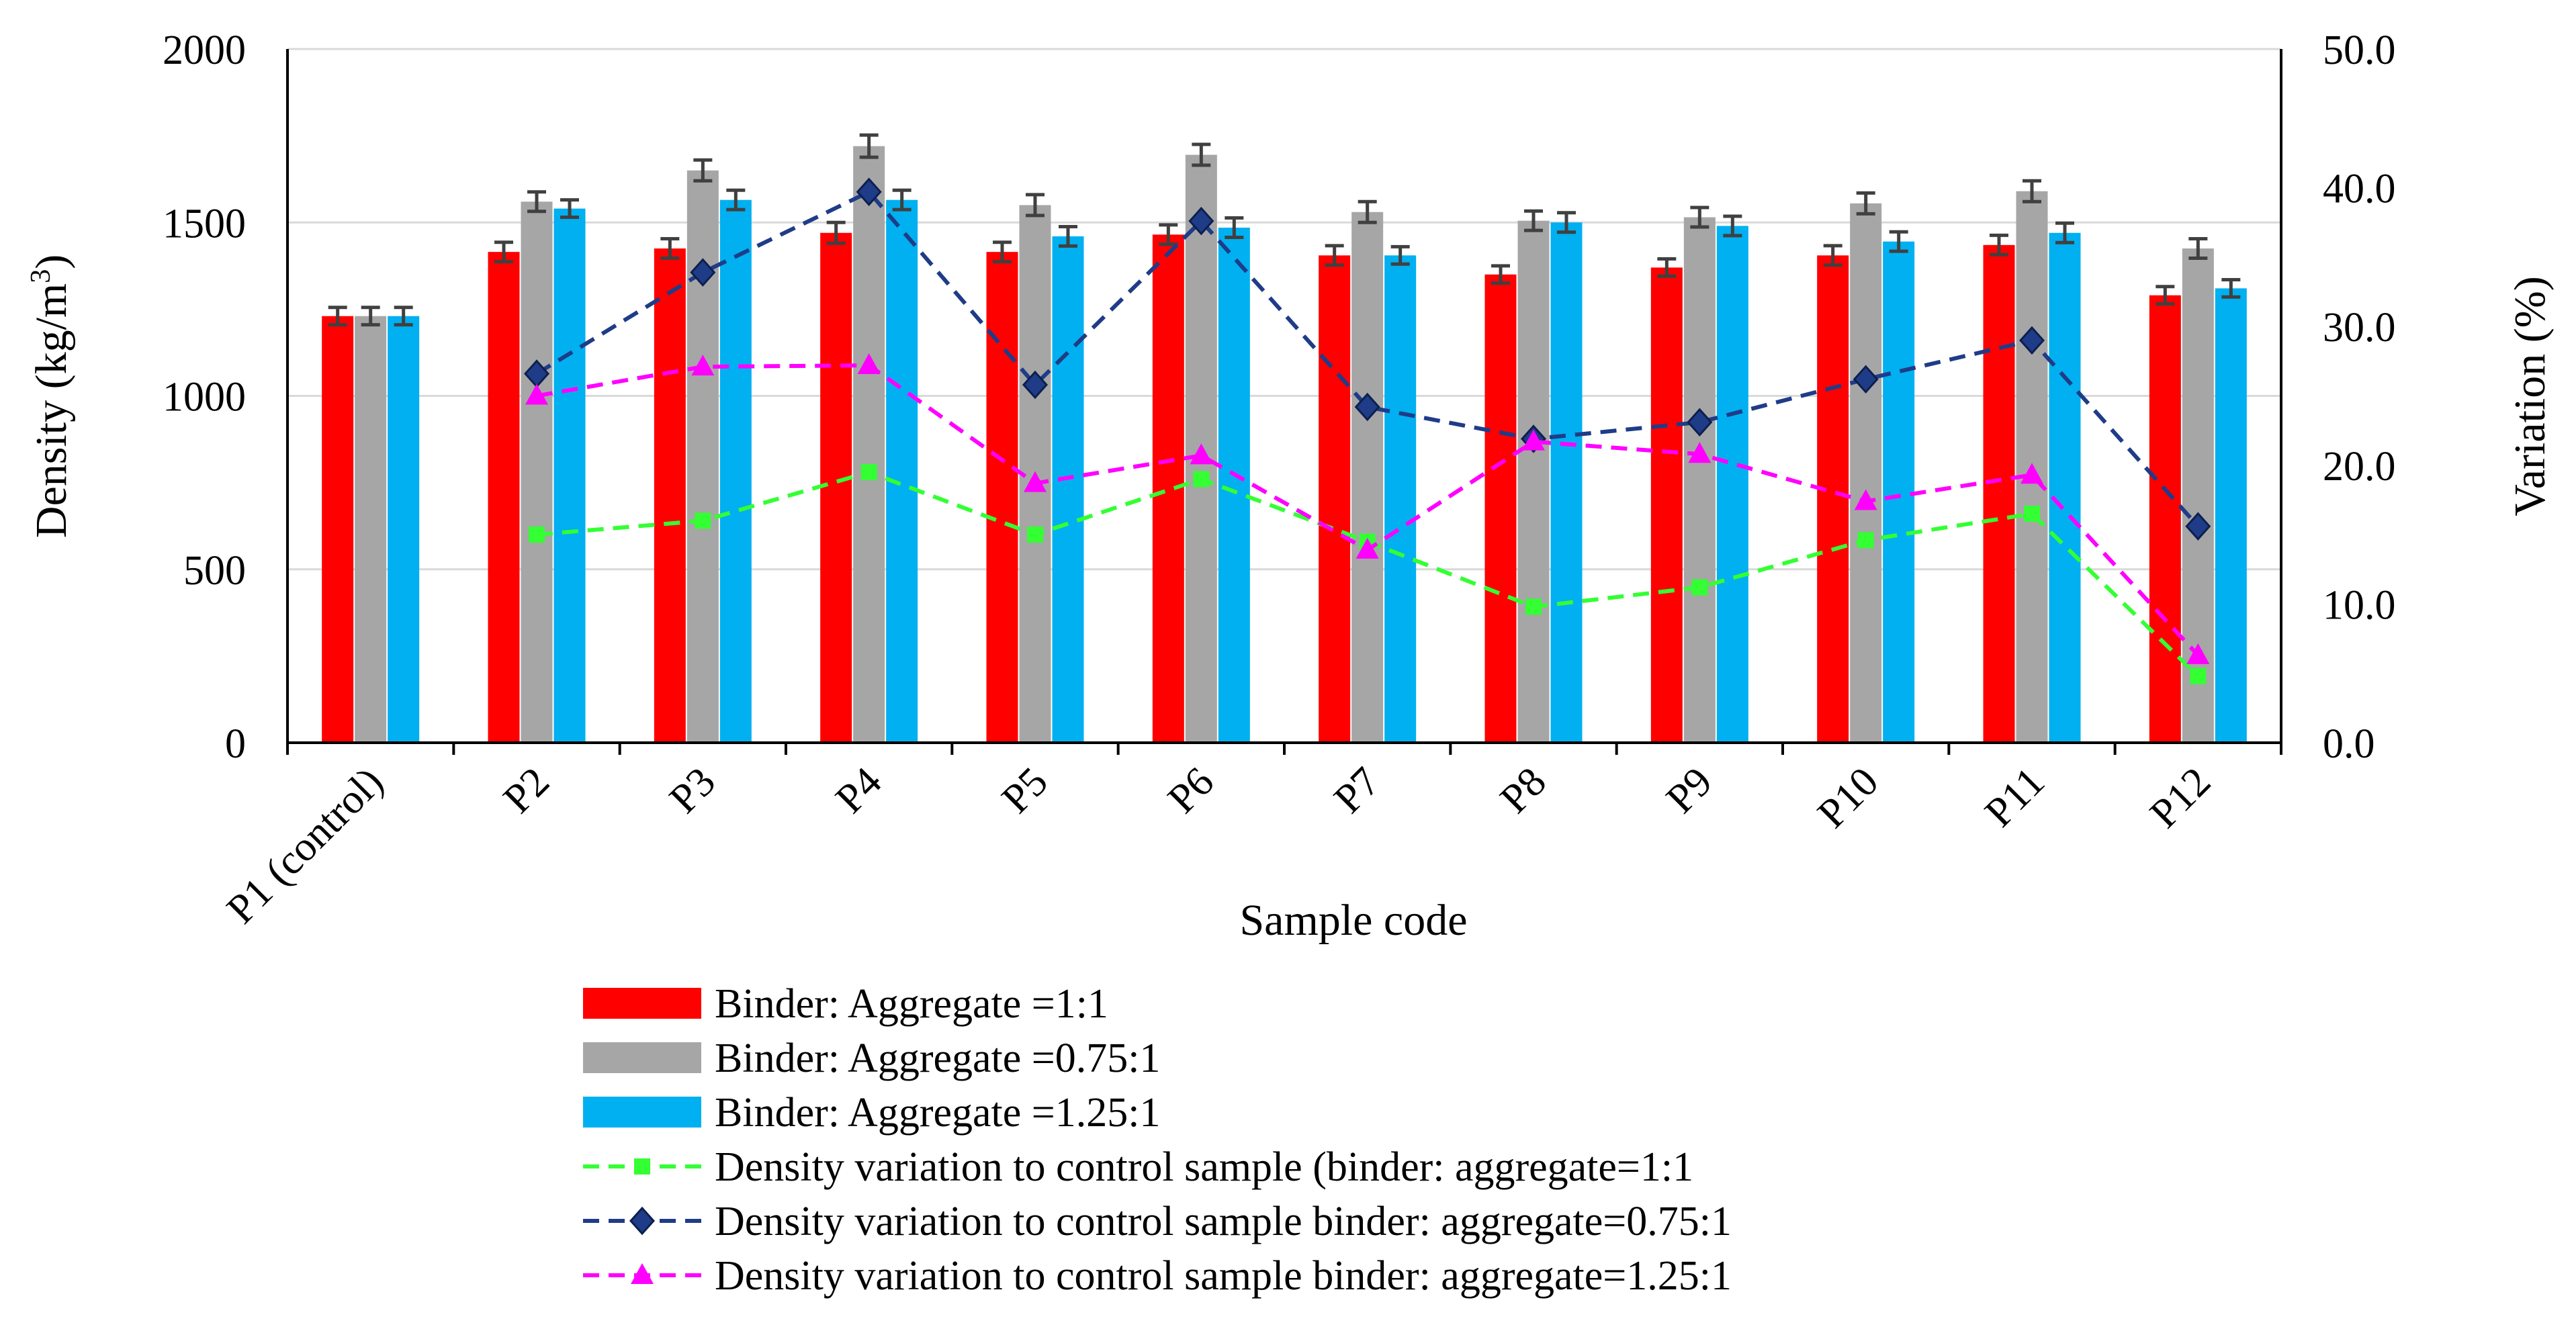 The height and width of the screenshot is (1331, 2576). What do you see at coordinates (236, 744) in the screenshot?
I see `y-tick-label: 0` at bounding box center [236, 744].